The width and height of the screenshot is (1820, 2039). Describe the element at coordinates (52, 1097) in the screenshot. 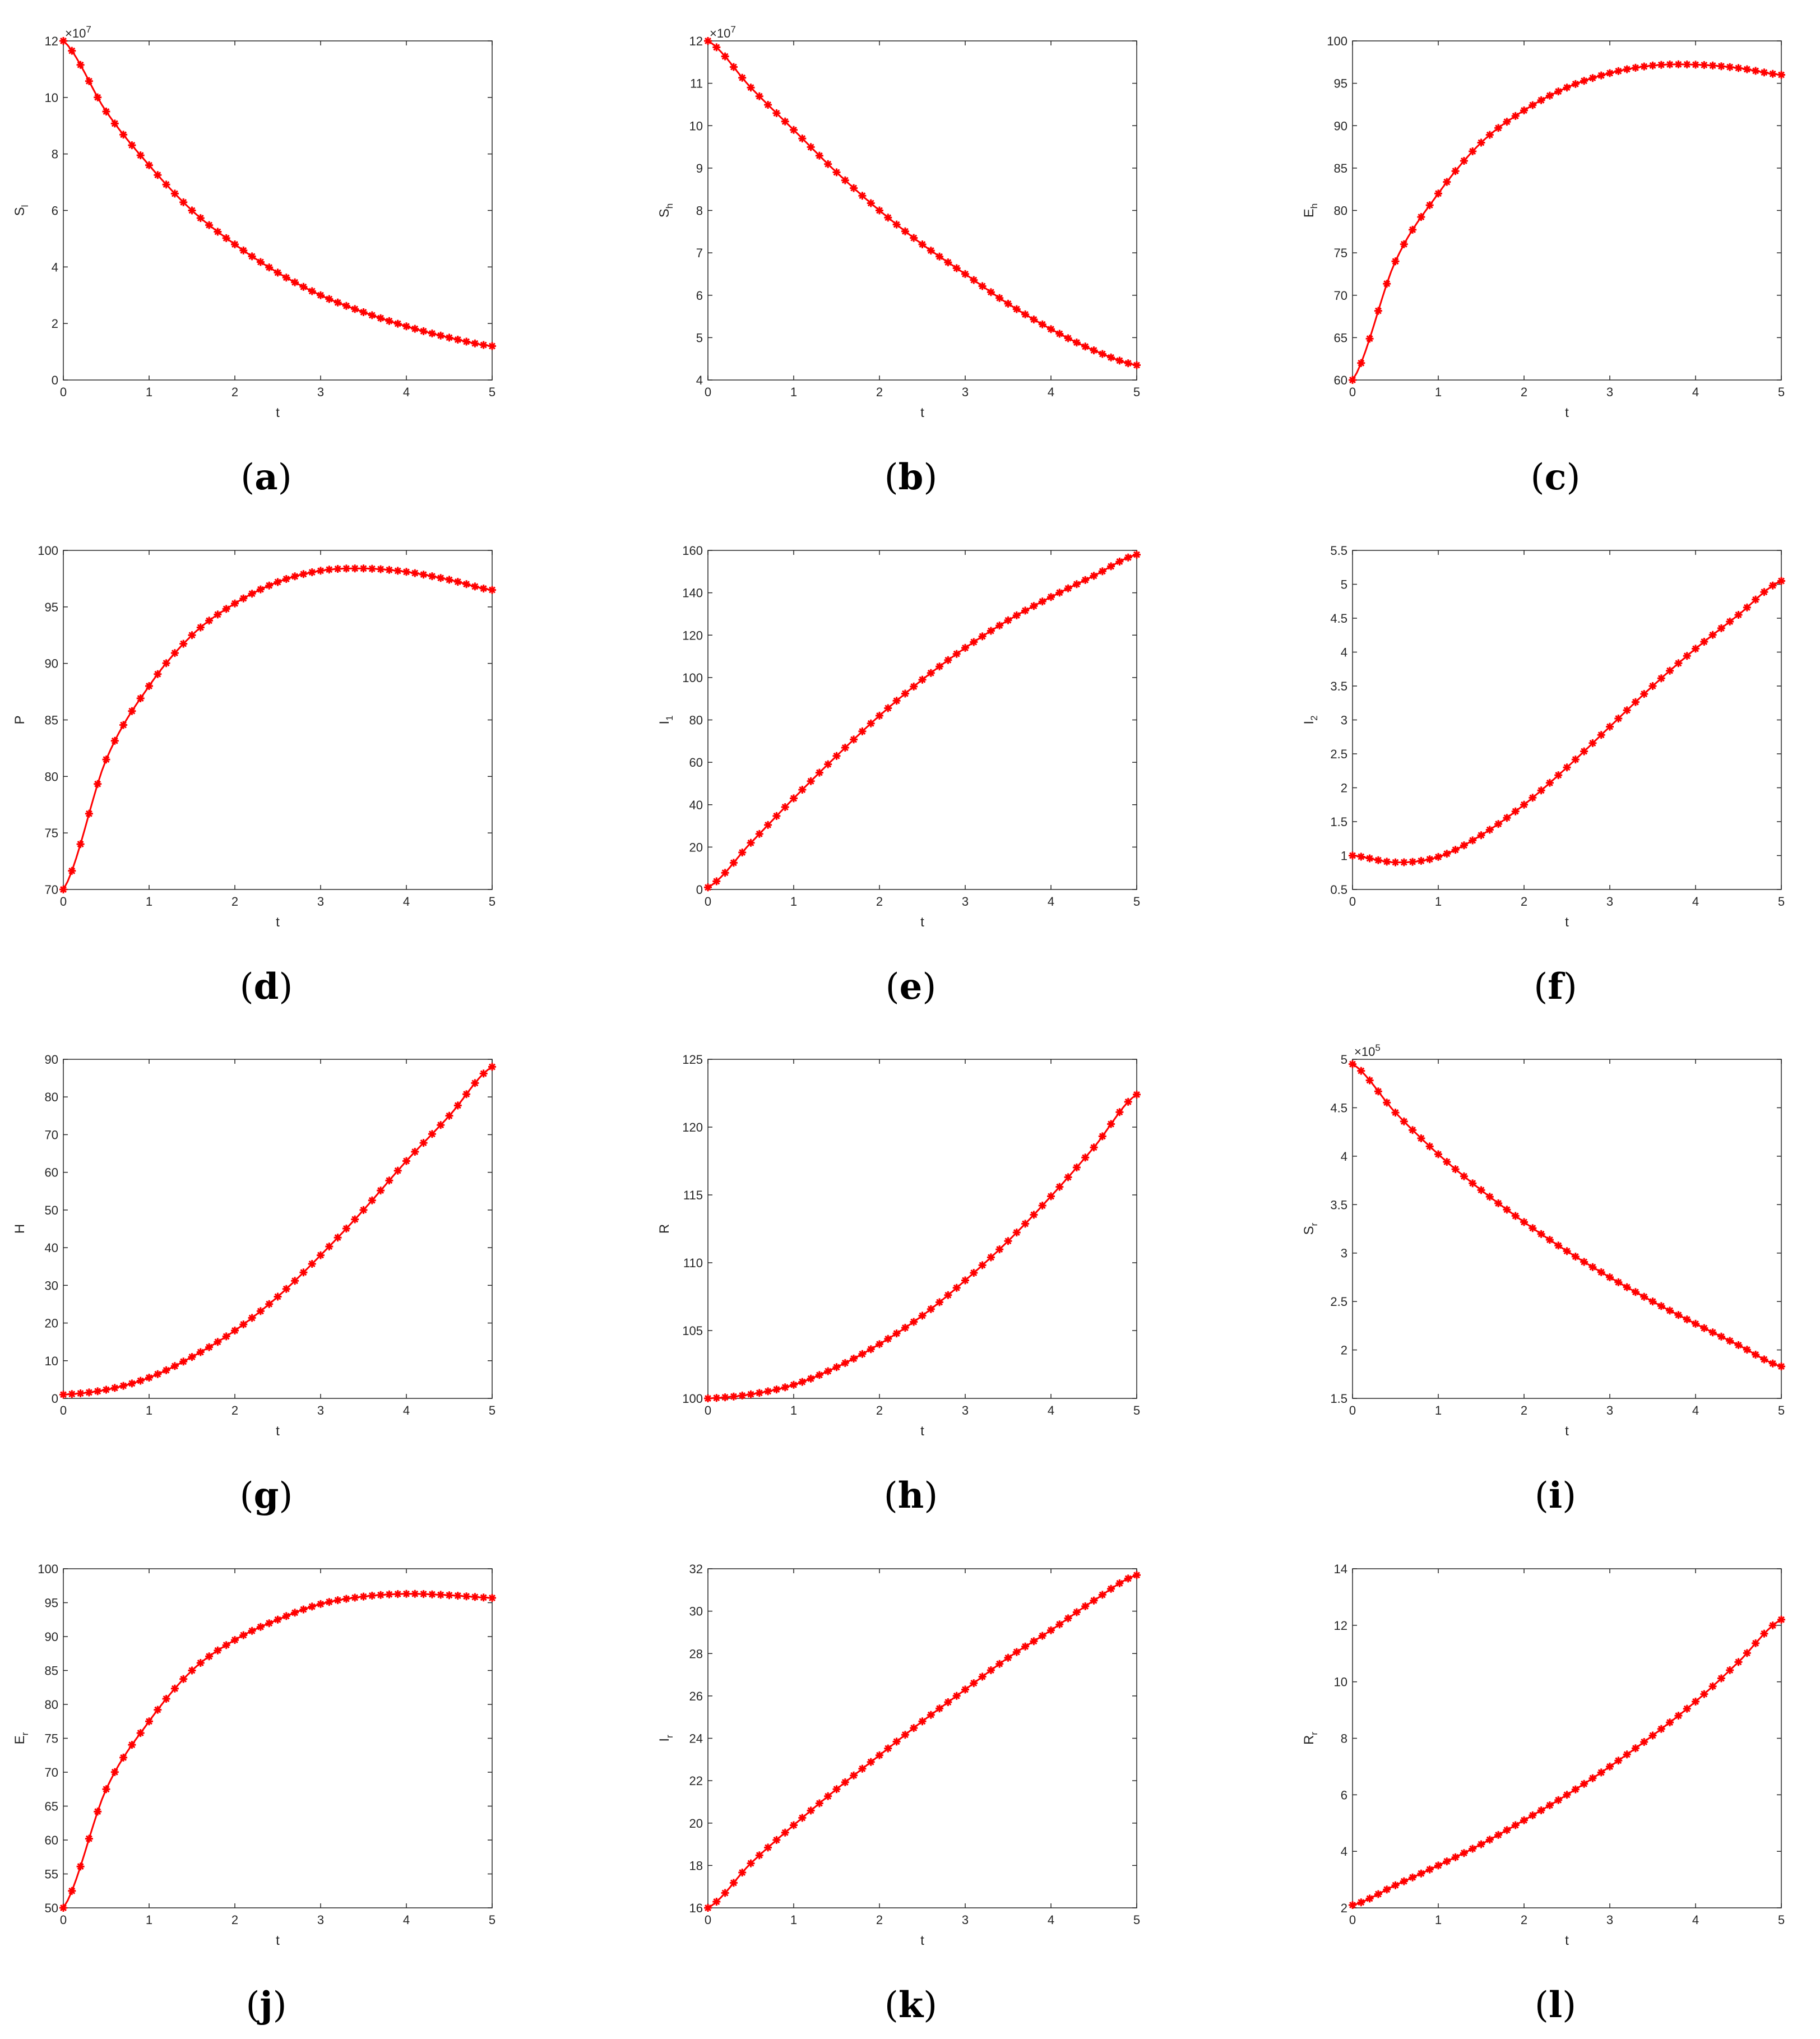

I see `y-tick-label: 80` at that location.